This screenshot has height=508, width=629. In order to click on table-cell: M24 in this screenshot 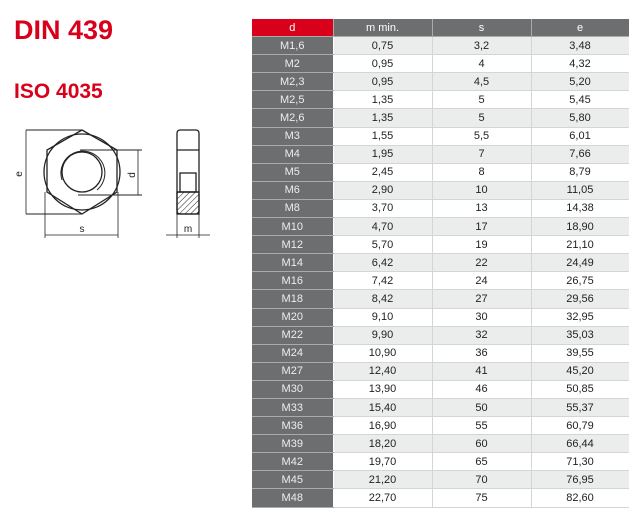, I will do `click(293, 353)`.